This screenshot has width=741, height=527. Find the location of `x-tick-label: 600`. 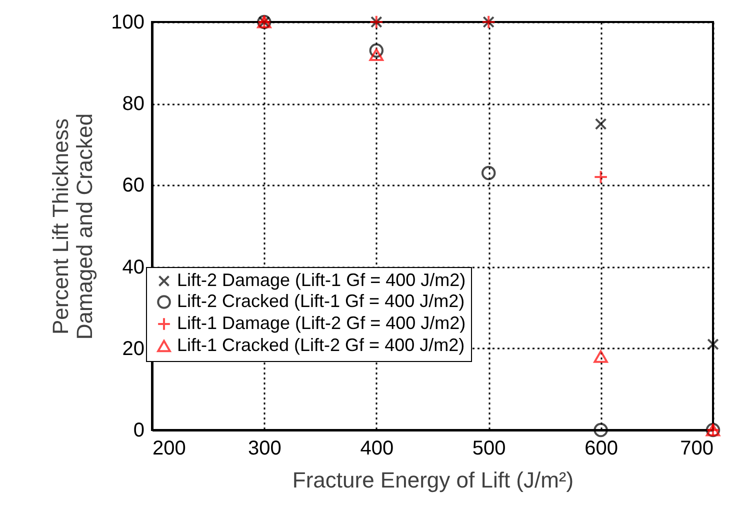

x-tick-label: 600 is located at coordinates (601, 449).